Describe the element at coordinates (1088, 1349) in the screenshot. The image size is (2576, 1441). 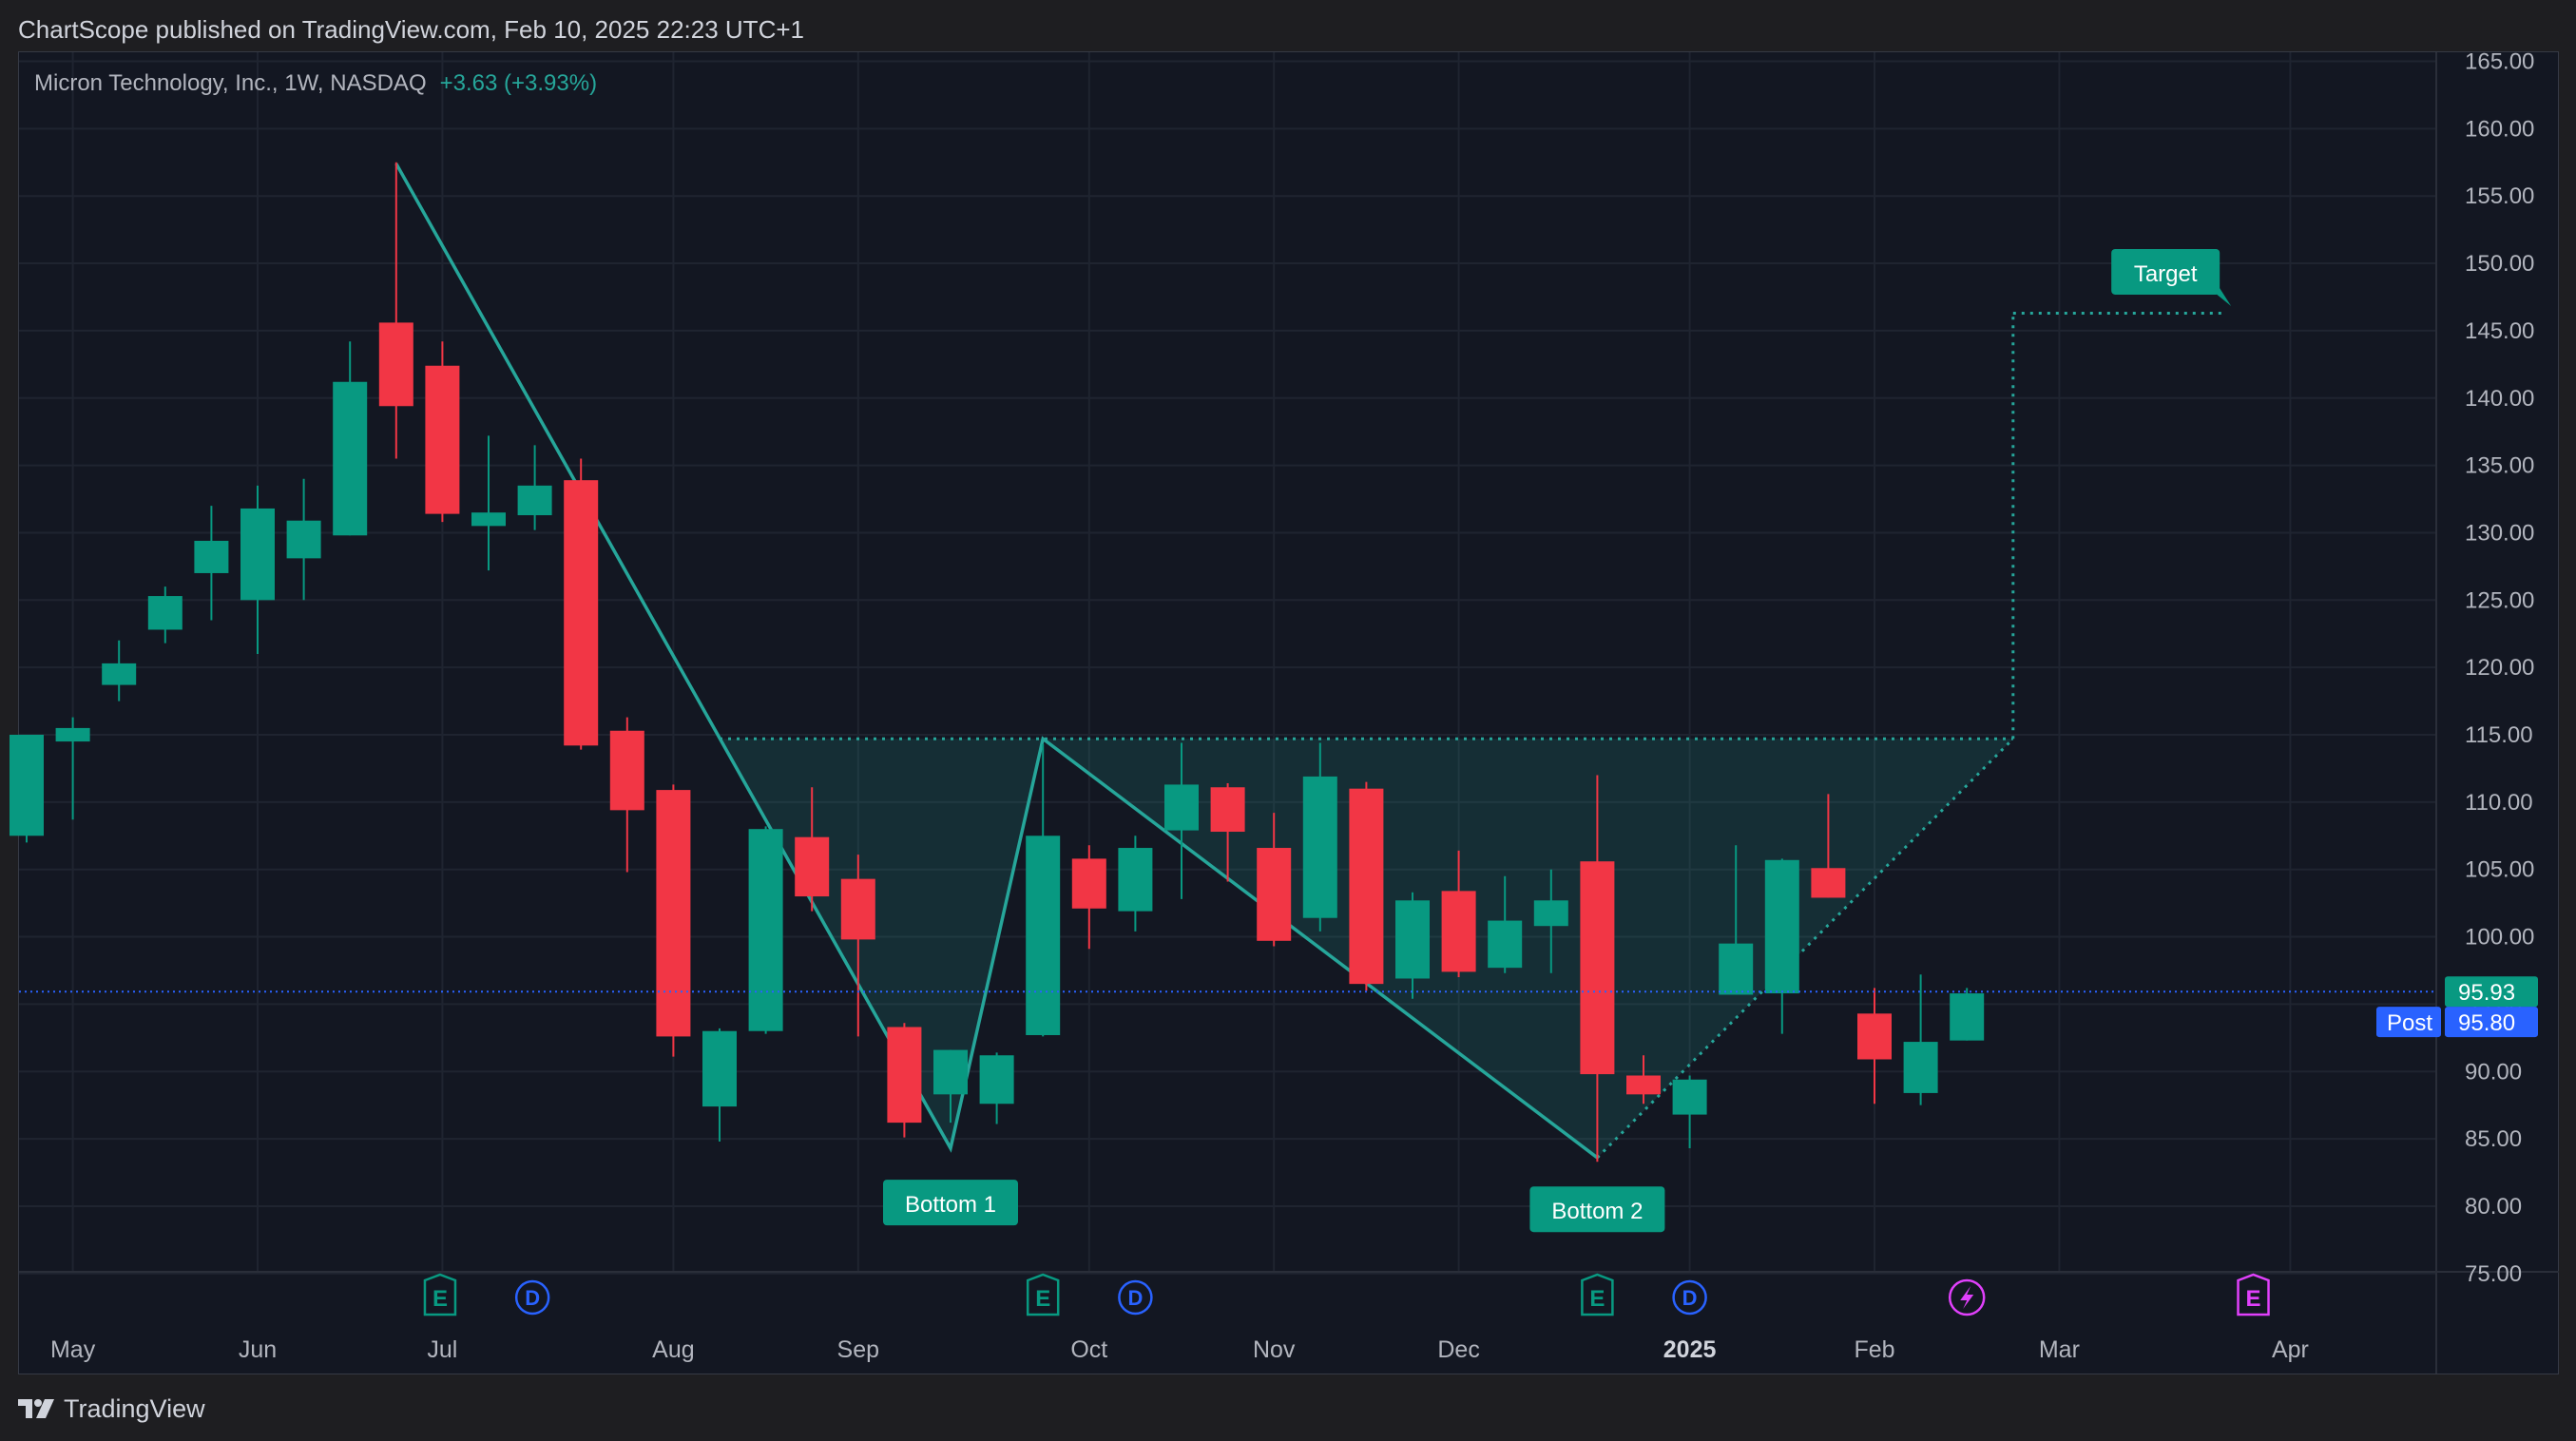
I see `time-tick-label: Oct` at that location.